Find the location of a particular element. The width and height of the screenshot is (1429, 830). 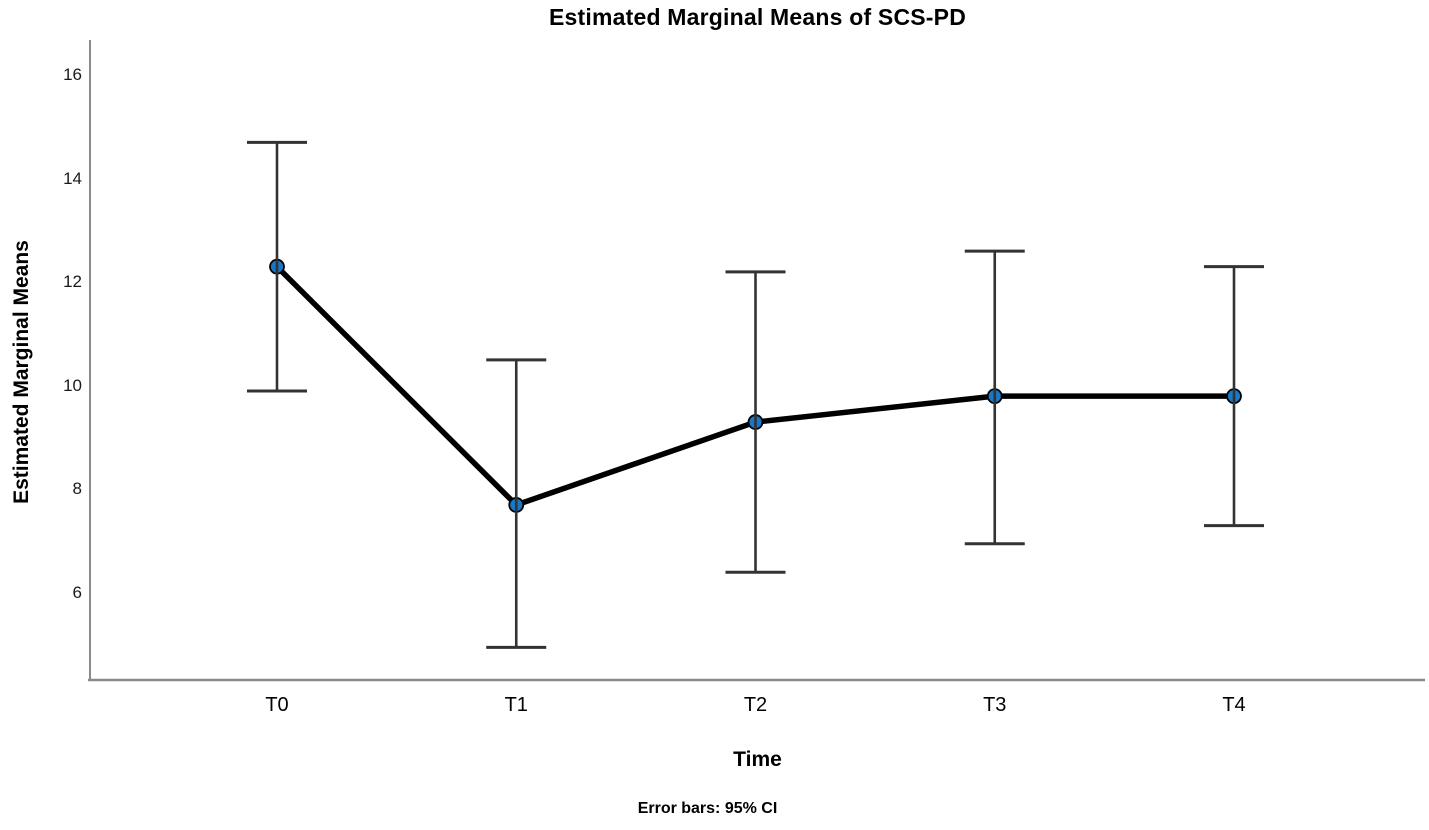

y-tick-label: 10 is located at coordinates (72, 385).